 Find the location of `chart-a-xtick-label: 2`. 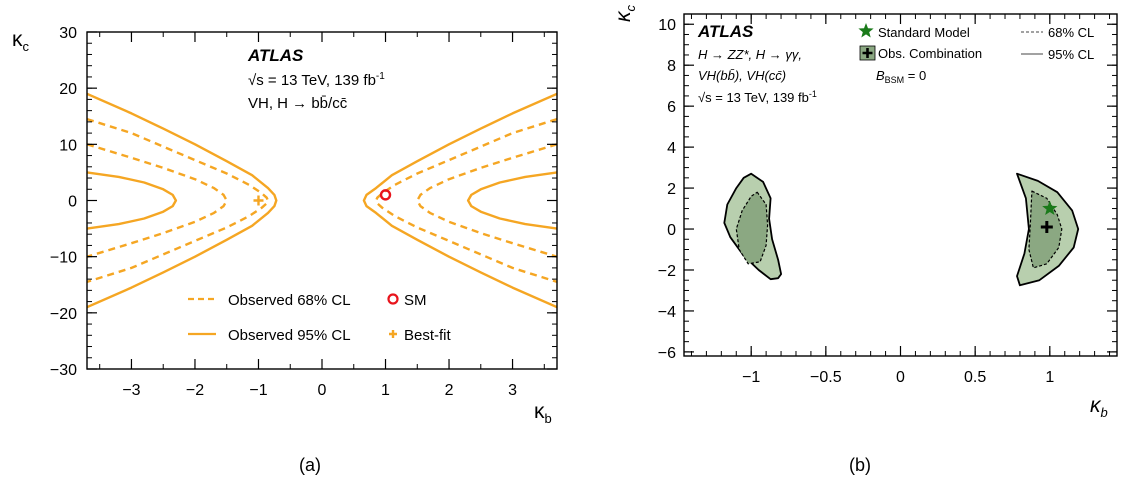

chart-a-xtick-label: 2 is located at coordinates (449, 390).